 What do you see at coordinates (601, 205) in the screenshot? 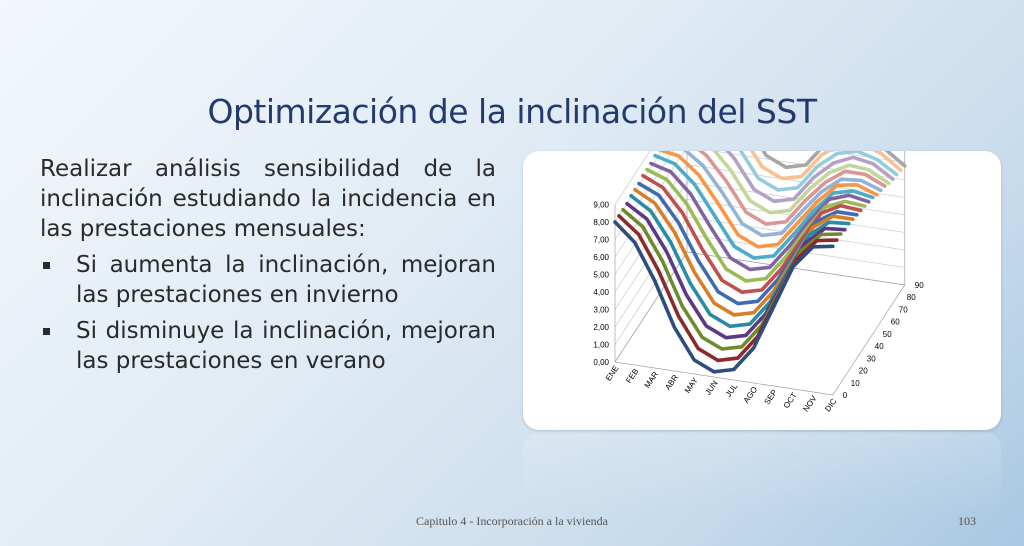
I see `y-tick-label: 9,00` at bounding box center [601, 205].